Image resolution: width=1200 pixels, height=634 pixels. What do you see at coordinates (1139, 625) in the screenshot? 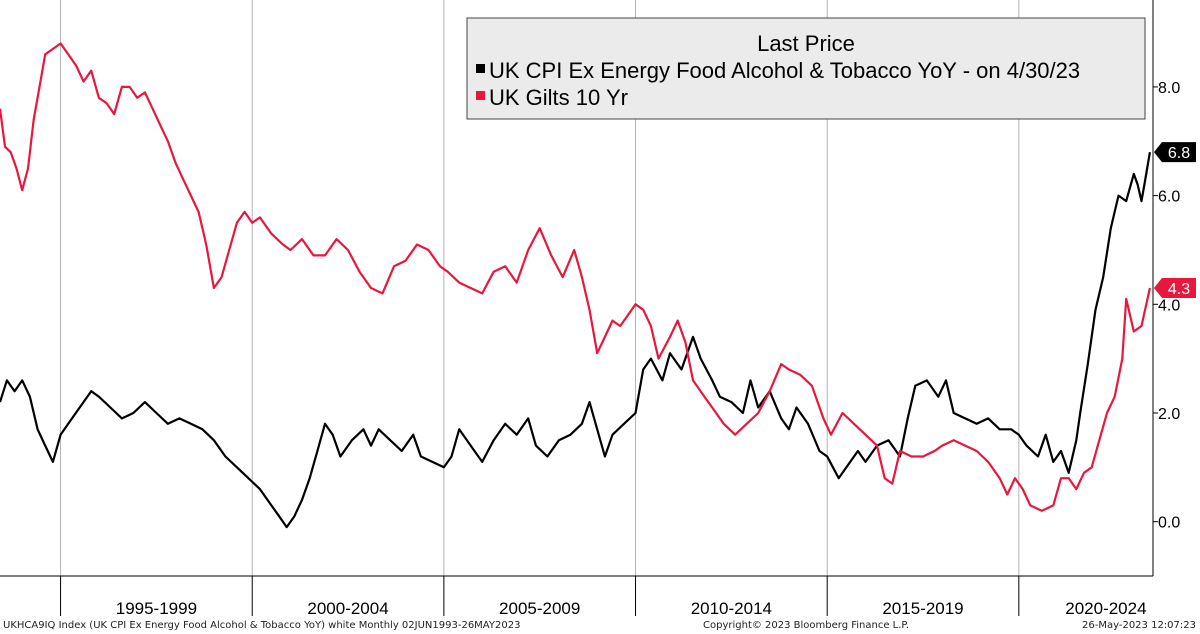
I see `footer-timestamp: 26-May-2023 12:07:23` at bounding box center [1139, 625].